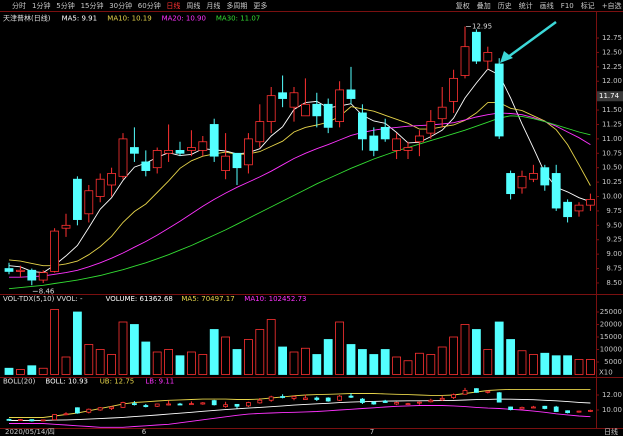 This screenshot has width=623, height=436. What do you see at coordinates (613, 362) in the screenshot?
I see `y-tick-label: 5000` at bounding box center [613, 362].